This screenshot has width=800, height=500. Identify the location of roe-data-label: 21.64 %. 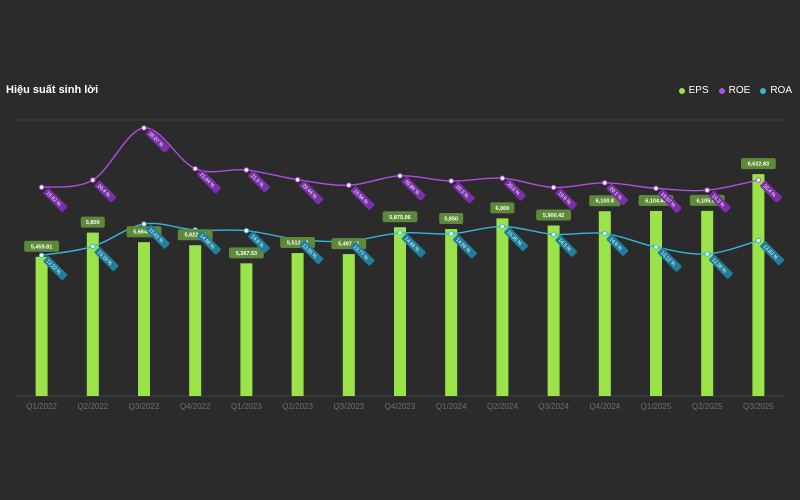
(208, 181).